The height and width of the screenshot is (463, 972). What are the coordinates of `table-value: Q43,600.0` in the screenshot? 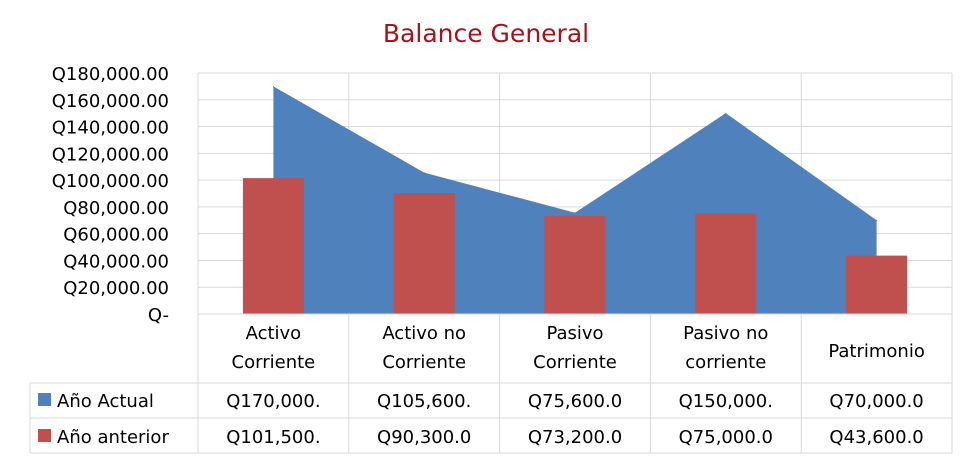 It's located at (876, 437).